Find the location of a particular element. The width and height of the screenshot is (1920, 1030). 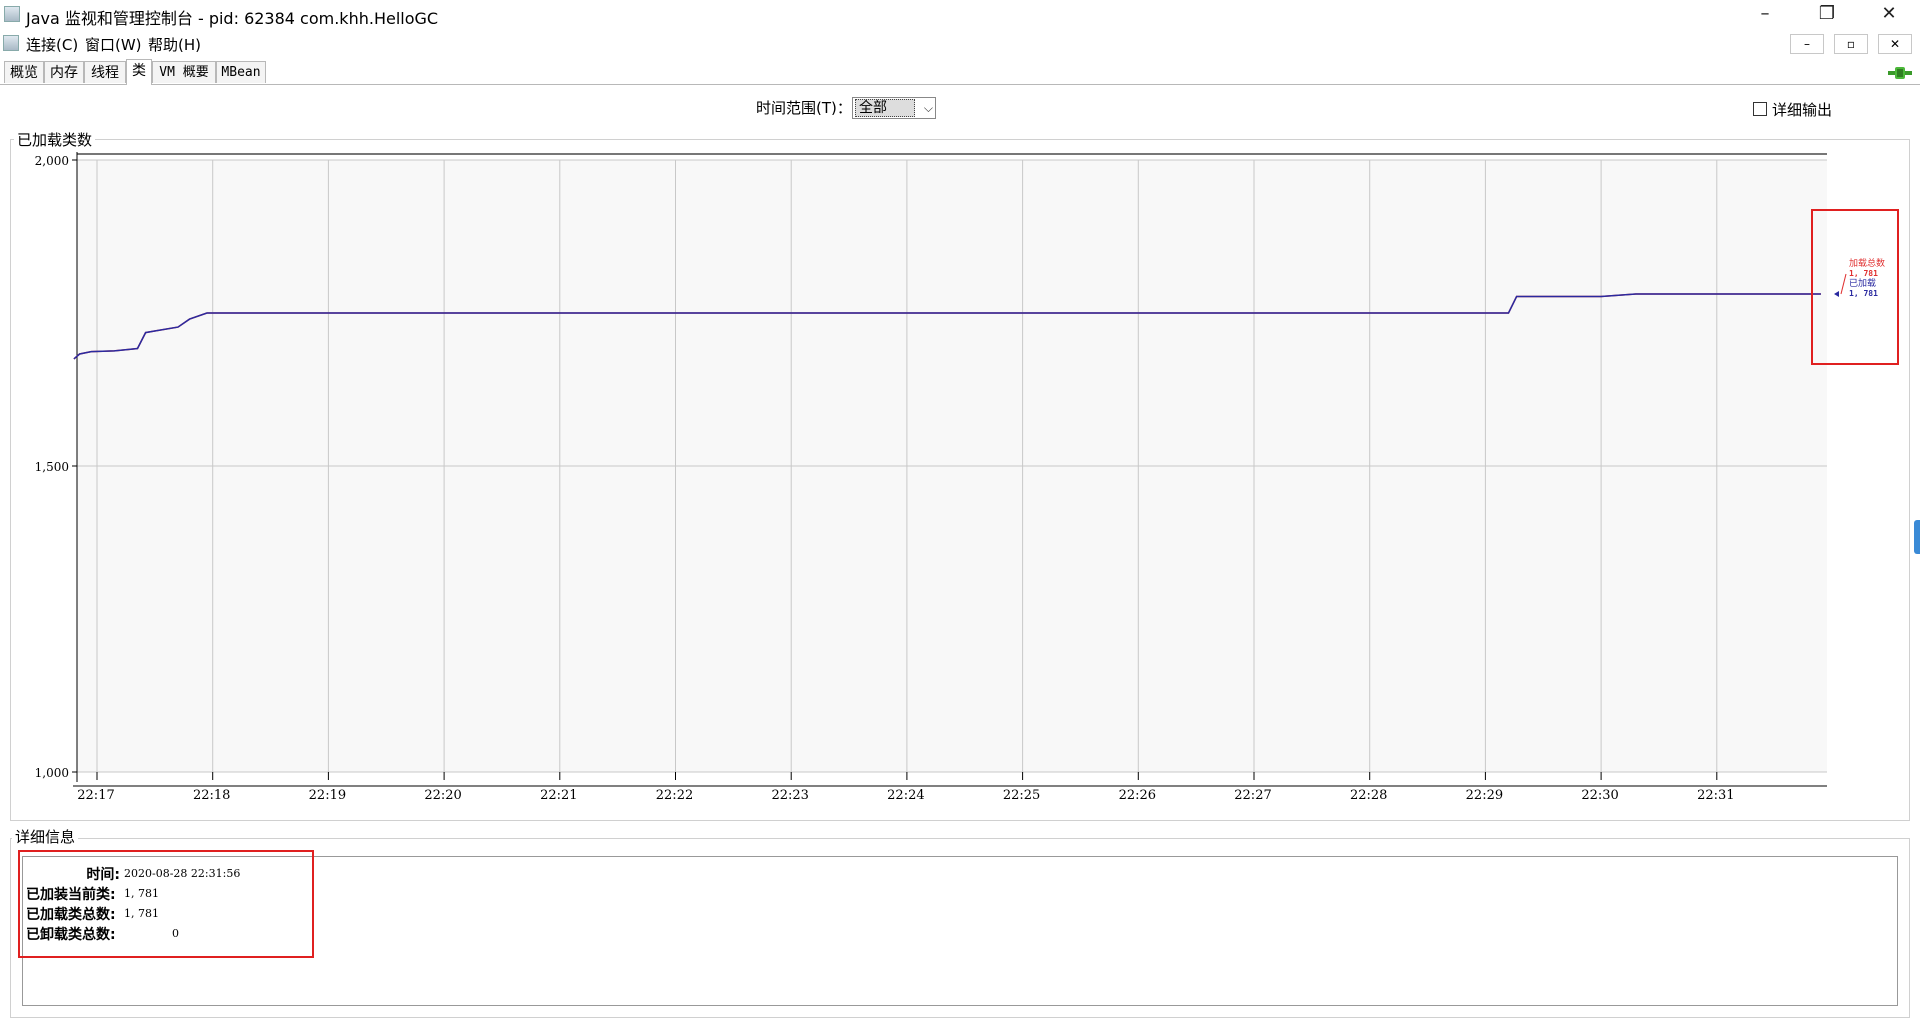

x-tick-label: 22:25 is located at coordinates (1021, 795).